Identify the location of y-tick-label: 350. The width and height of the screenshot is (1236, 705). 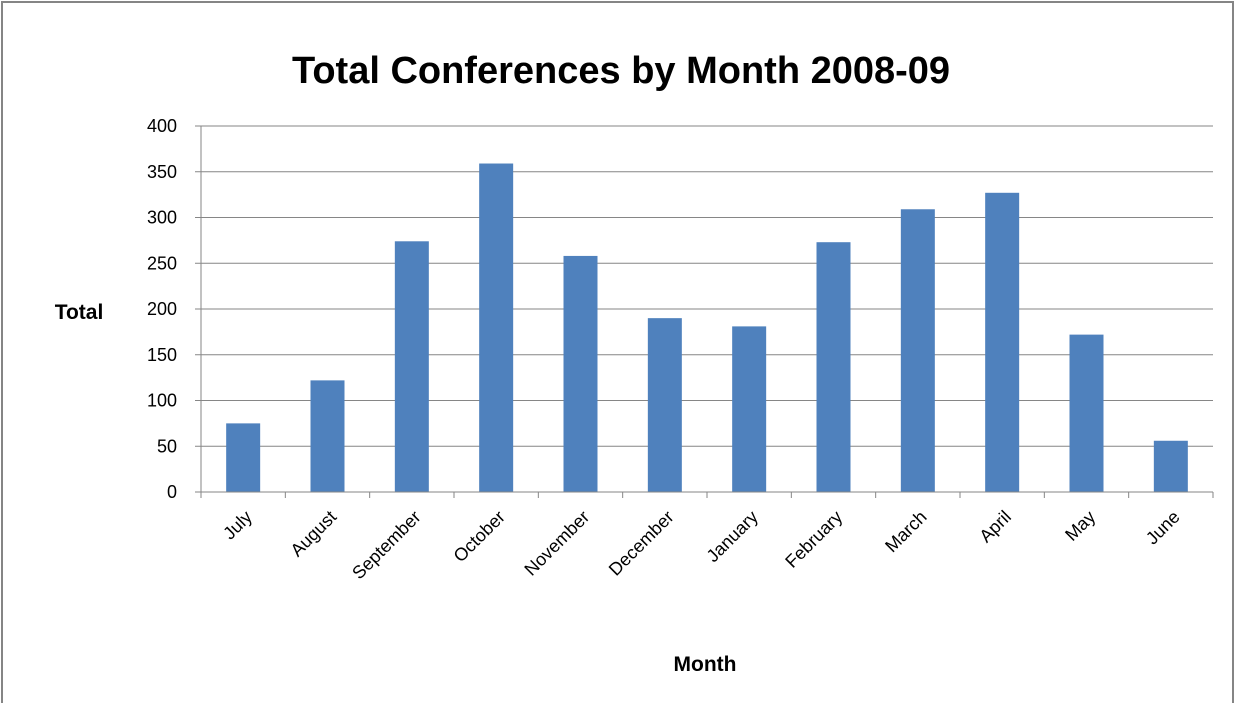
(162, 172).